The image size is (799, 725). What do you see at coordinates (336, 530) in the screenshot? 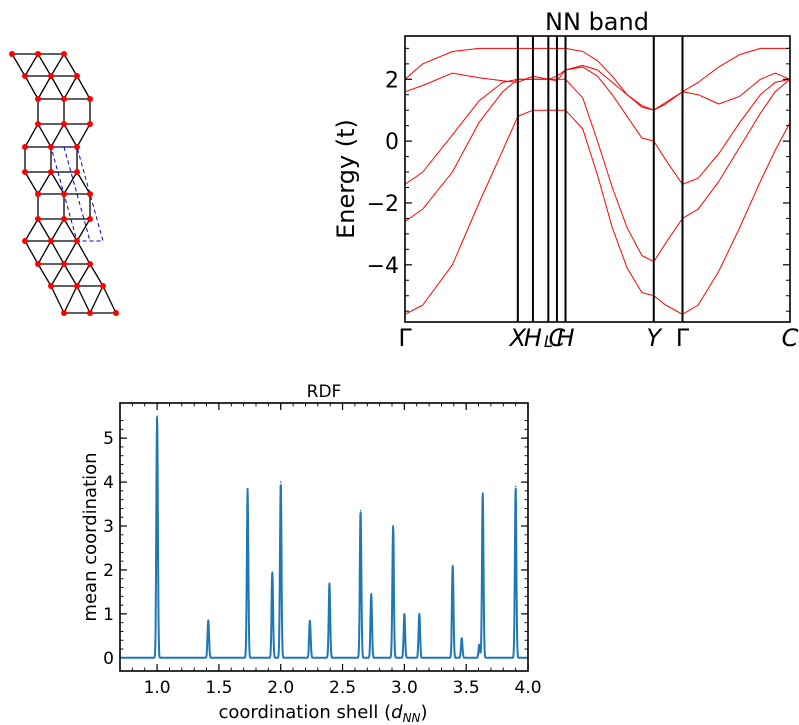
I see `rdf-peaks-group` at bounding box center [336, 530].